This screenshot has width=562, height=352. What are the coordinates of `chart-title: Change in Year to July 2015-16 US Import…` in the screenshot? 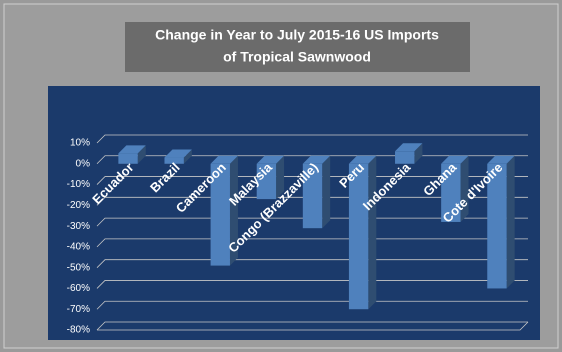 It's located at (297, 35).